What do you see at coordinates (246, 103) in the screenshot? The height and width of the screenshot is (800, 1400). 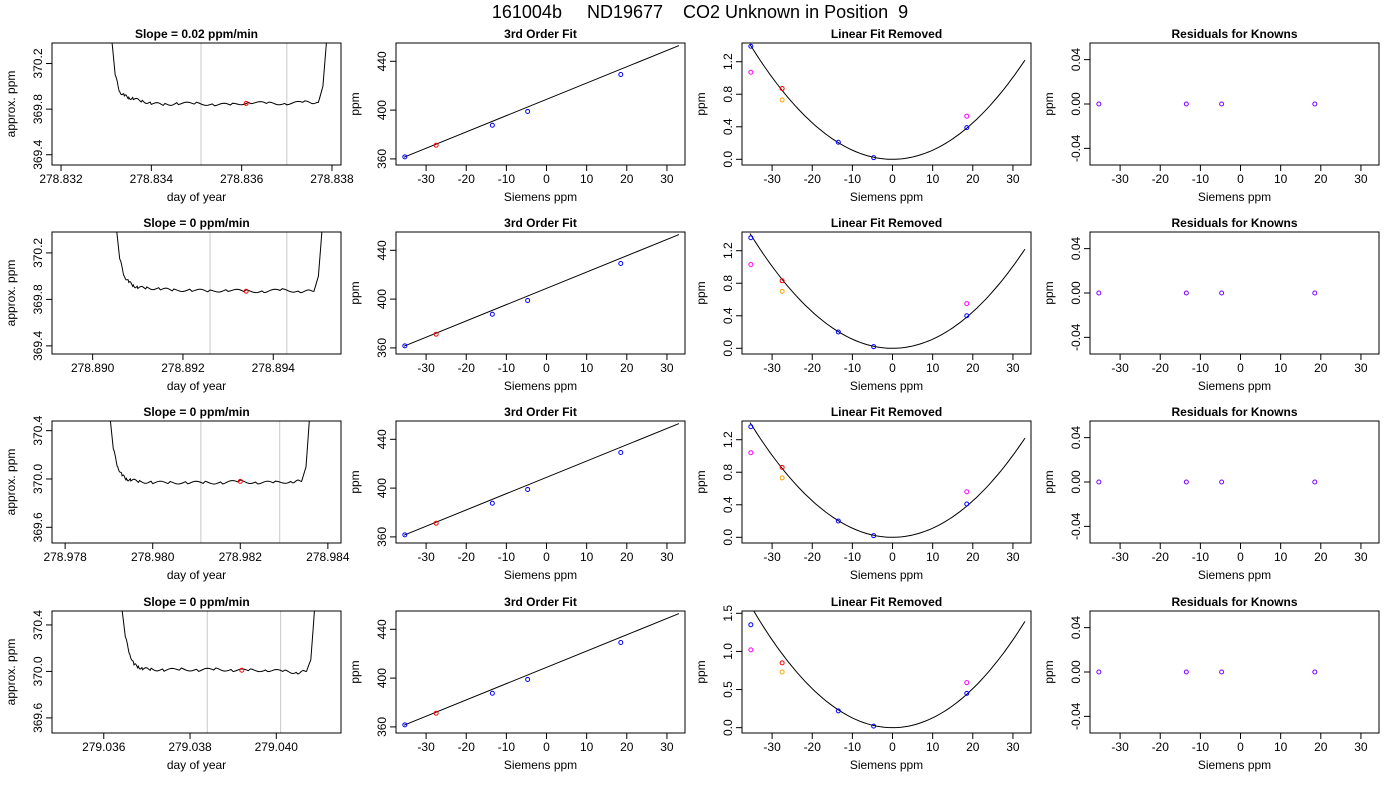 I see `mean-point` at bounding box center [246, 103].